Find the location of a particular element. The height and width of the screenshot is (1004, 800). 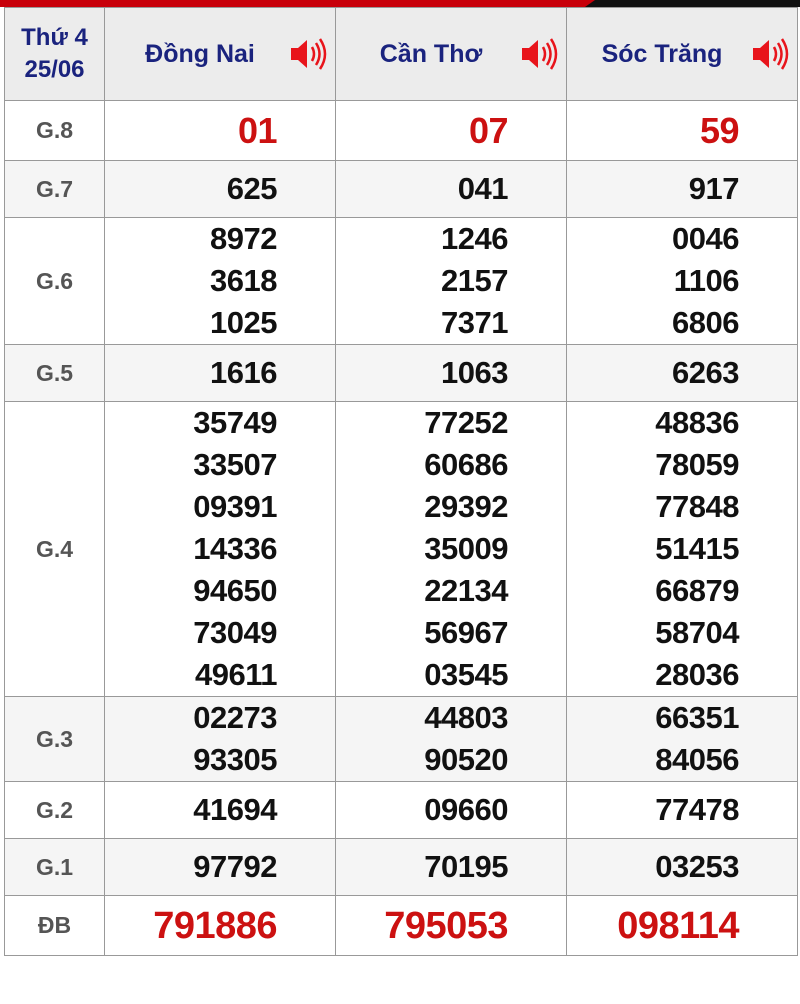

prize-row: G.6 8972 3618 1025 1246 2157 7371 0046 1106 6806 is located at coordinates (401, 281).